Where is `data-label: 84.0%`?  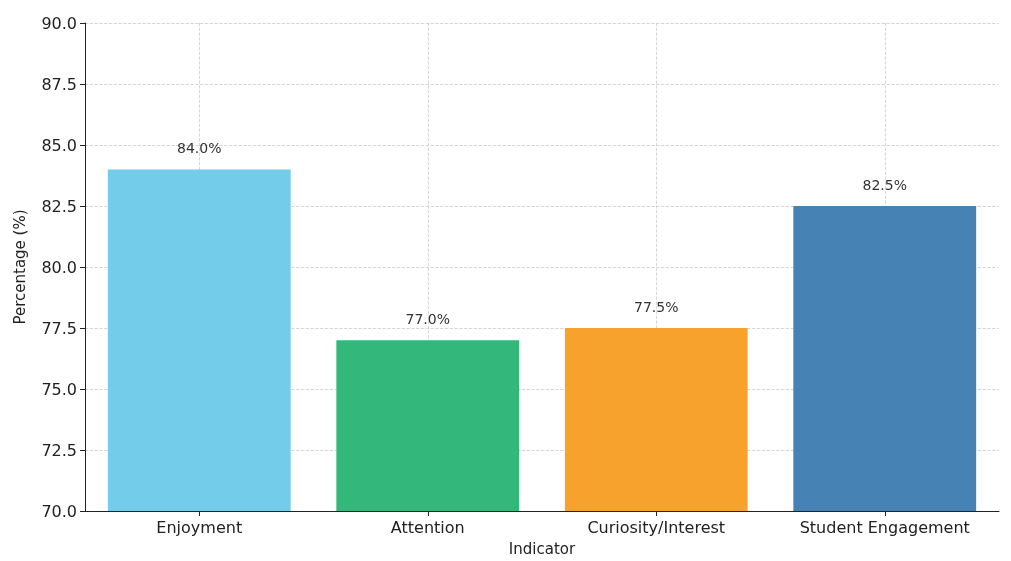
data-label: 84.0% is located at coordinates (199, 148).